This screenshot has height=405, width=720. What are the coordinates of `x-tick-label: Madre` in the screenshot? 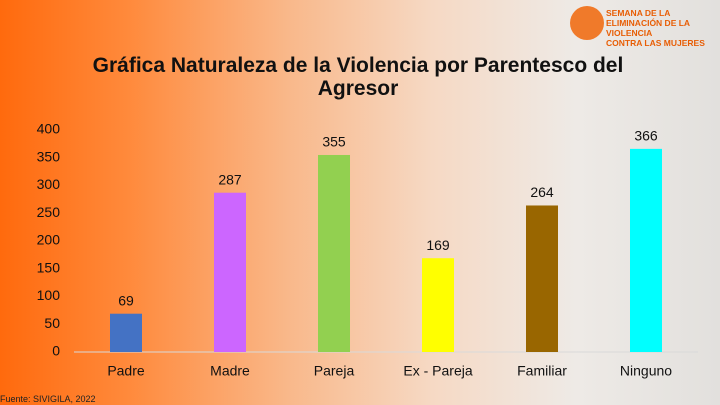 It's located at (230, 371).